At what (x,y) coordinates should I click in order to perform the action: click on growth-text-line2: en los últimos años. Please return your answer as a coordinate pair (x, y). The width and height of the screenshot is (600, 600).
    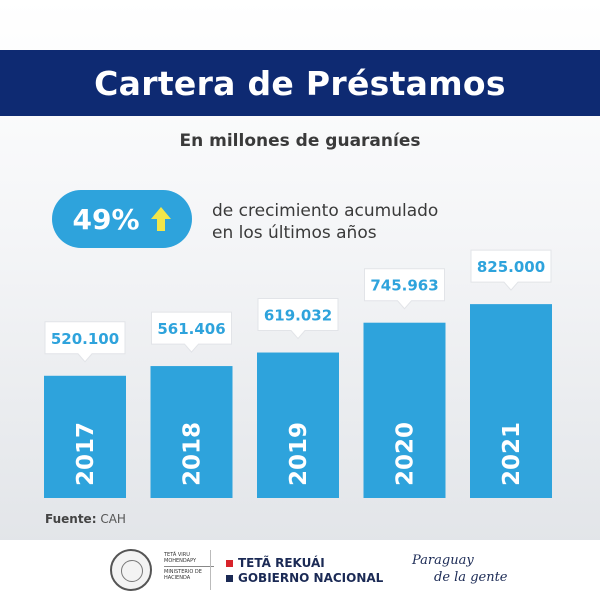
    Looking at the image, I should click on (294, 233).